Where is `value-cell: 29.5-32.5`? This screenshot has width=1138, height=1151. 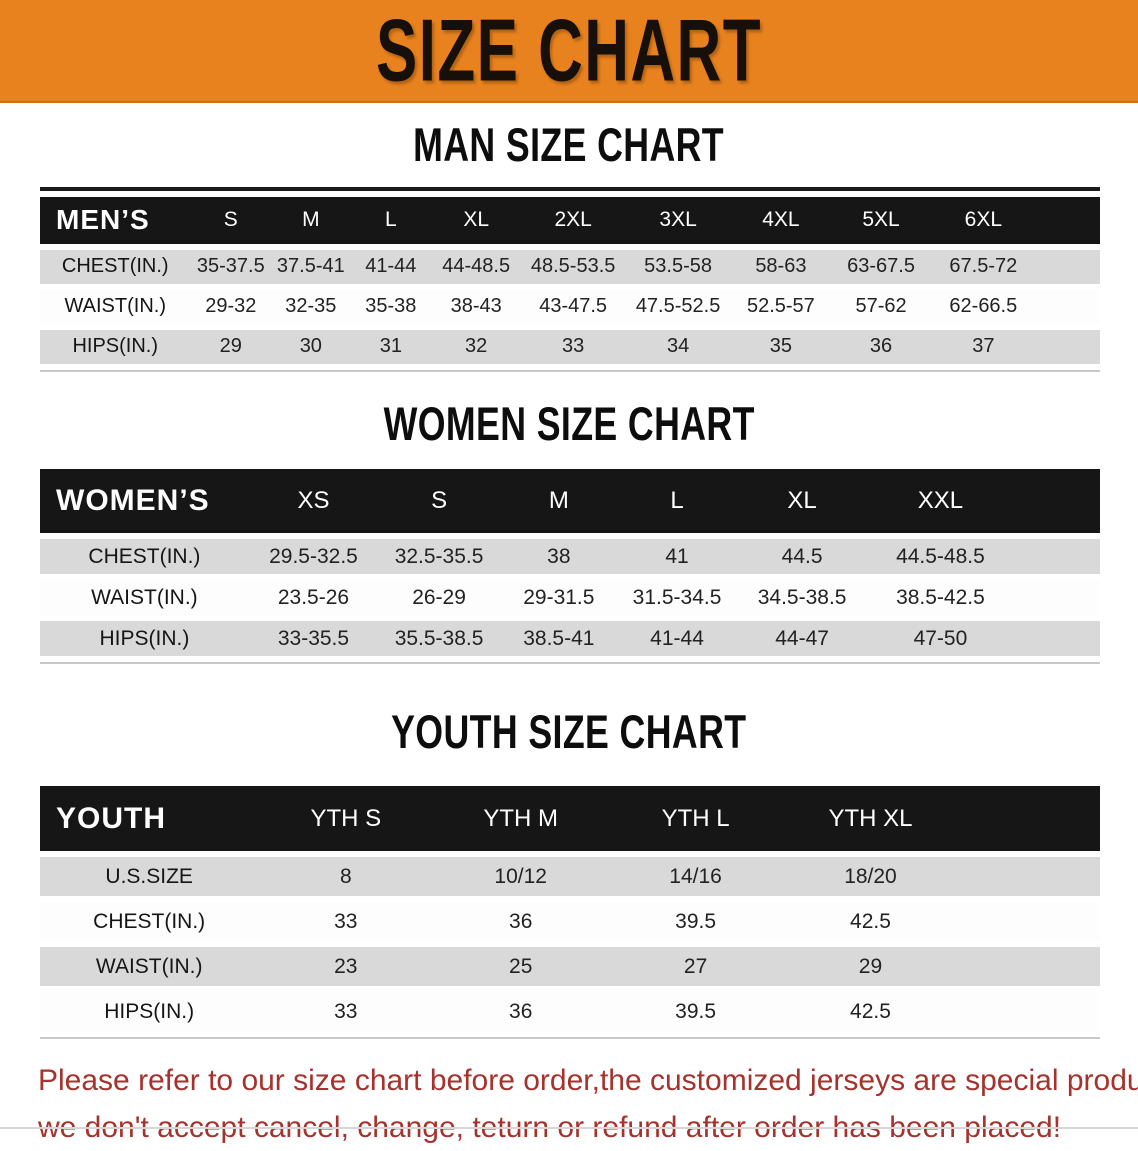 value-cell: 29.5-32.5 is located at coordinates (313, 557).